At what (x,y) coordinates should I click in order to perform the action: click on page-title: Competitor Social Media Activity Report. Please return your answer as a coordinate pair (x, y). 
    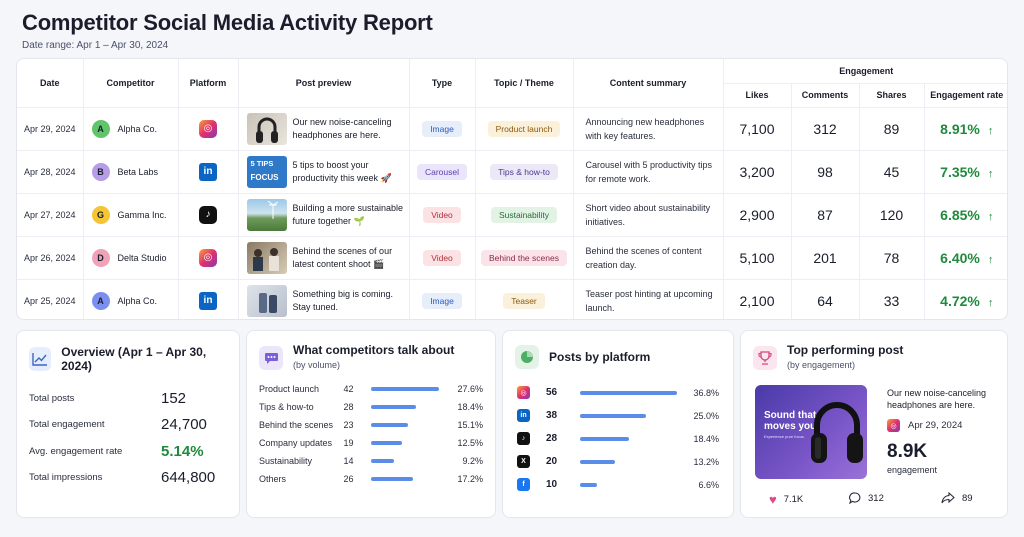
    Looking at the image, I should click on (227, 22).